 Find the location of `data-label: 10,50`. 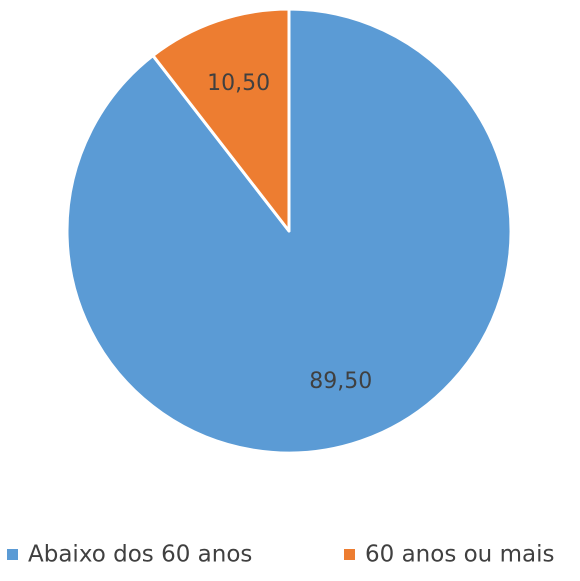

data-label: 10,50 is located at coordinates (238, 83).